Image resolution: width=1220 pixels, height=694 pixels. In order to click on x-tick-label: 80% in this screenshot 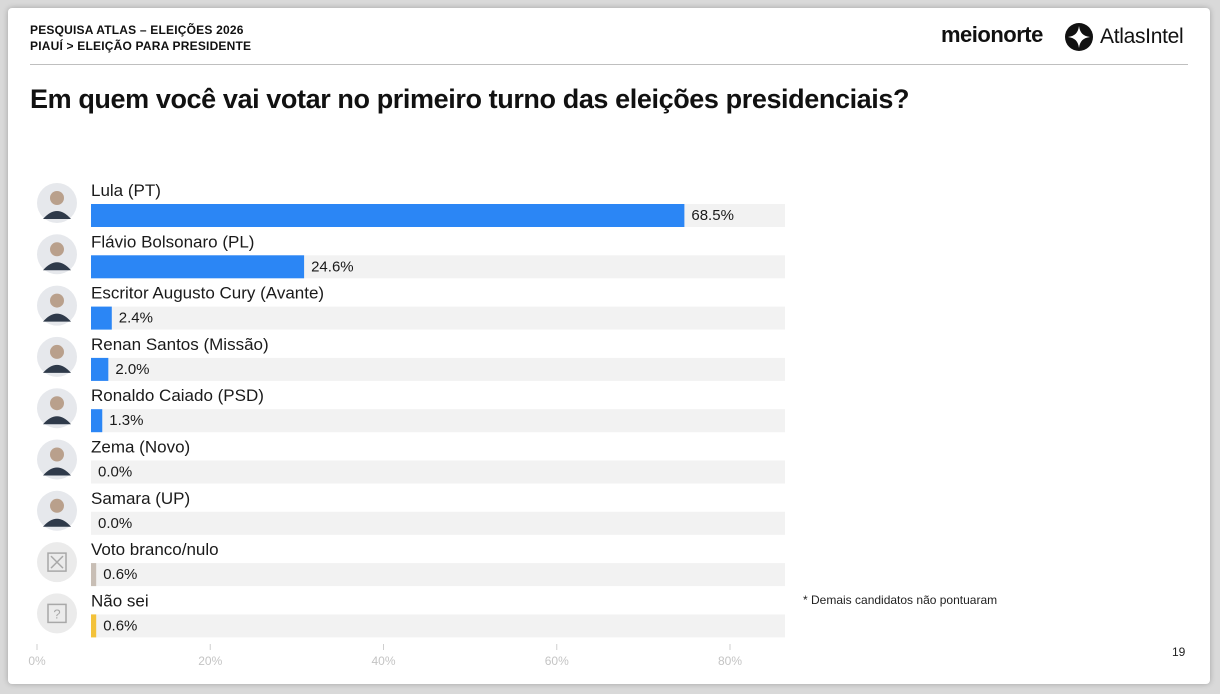, I will do `click(730, 661)`.